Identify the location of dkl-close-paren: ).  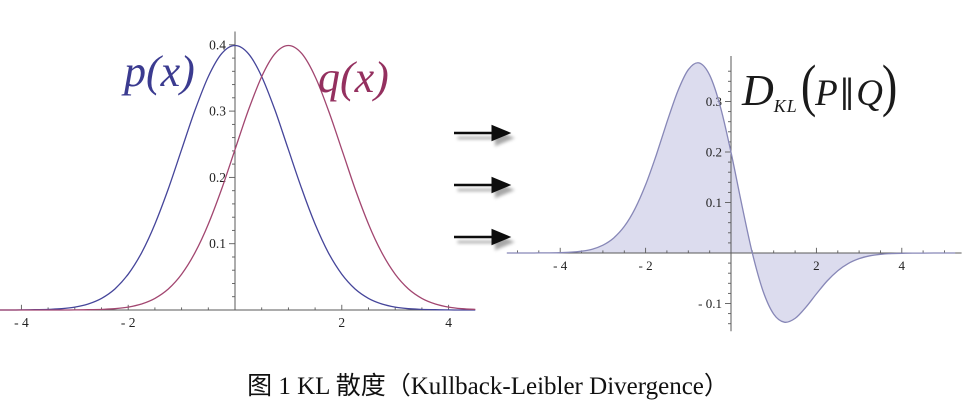
(889, 85).